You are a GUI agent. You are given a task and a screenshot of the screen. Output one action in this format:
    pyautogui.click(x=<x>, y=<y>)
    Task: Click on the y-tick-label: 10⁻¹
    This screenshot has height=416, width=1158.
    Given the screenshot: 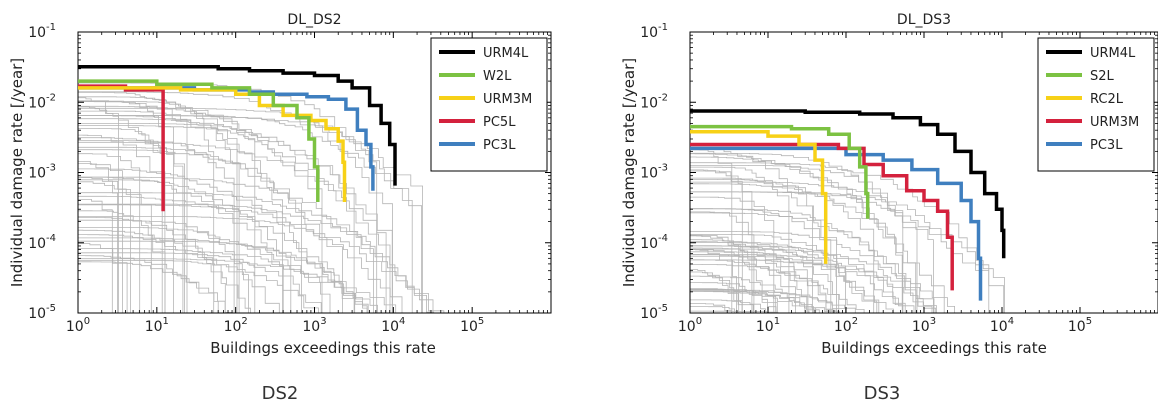 What is the action you would take?
    pyautogui.click(x=42, y=31)
    